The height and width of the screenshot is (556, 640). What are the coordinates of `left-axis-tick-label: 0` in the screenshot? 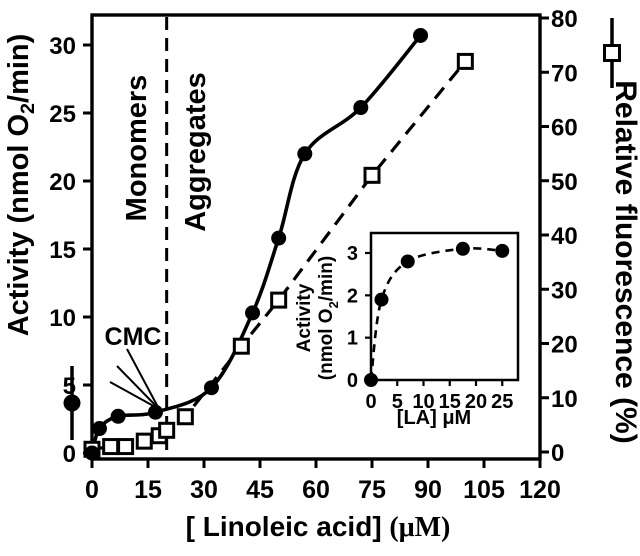 It's located at (69, 454).